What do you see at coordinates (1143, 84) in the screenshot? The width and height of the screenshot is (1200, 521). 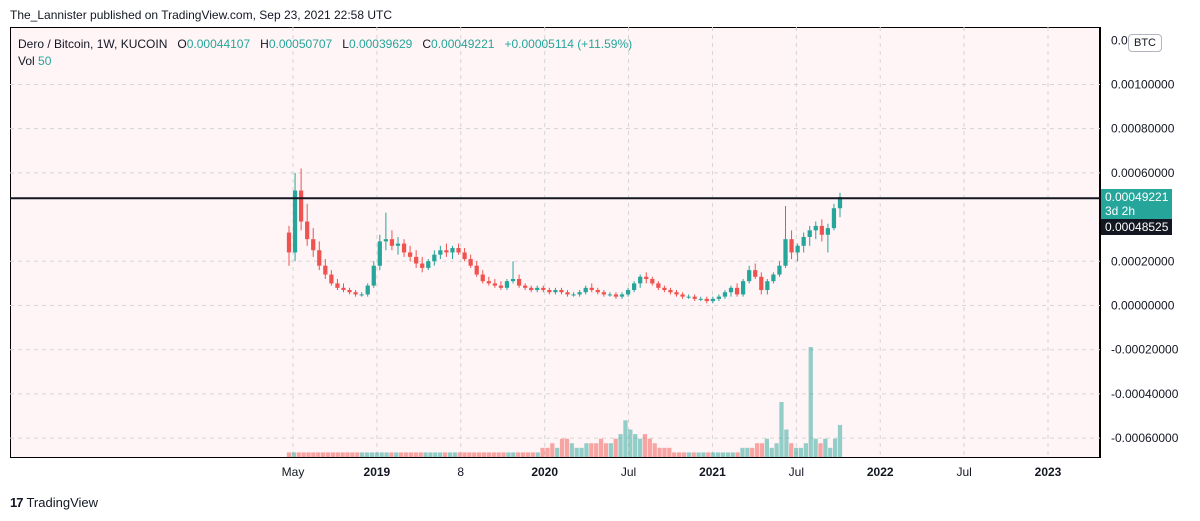 I see `y-tick-label: 0.00100000` at bounding box center [1143, 84].